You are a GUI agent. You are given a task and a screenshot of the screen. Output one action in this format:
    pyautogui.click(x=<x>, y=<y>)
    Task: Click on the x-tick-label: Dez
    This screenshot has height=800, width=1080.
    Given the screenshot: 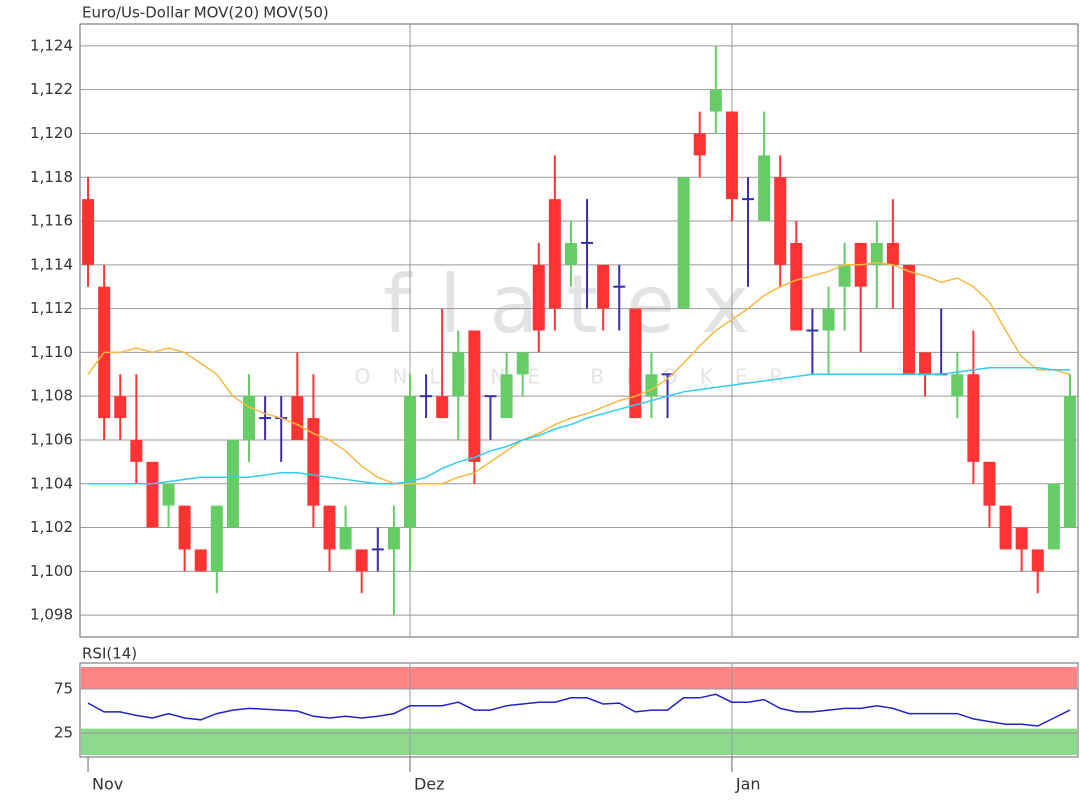 What is the action you would take?
    pyautogui.click(x=429, y=784)
    